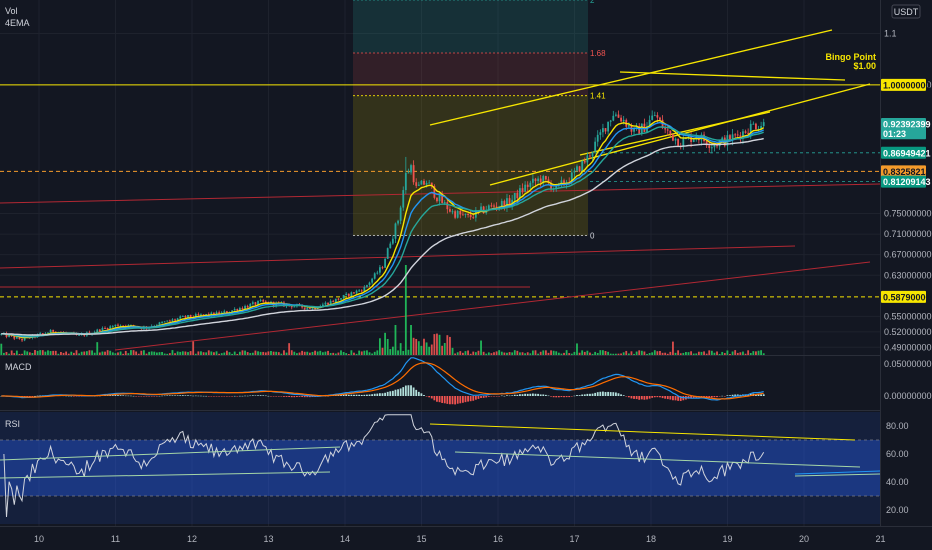  Describe the element at coordinates (268, 539) in the screenshot. I see `time-tick-label: 13` at that location.